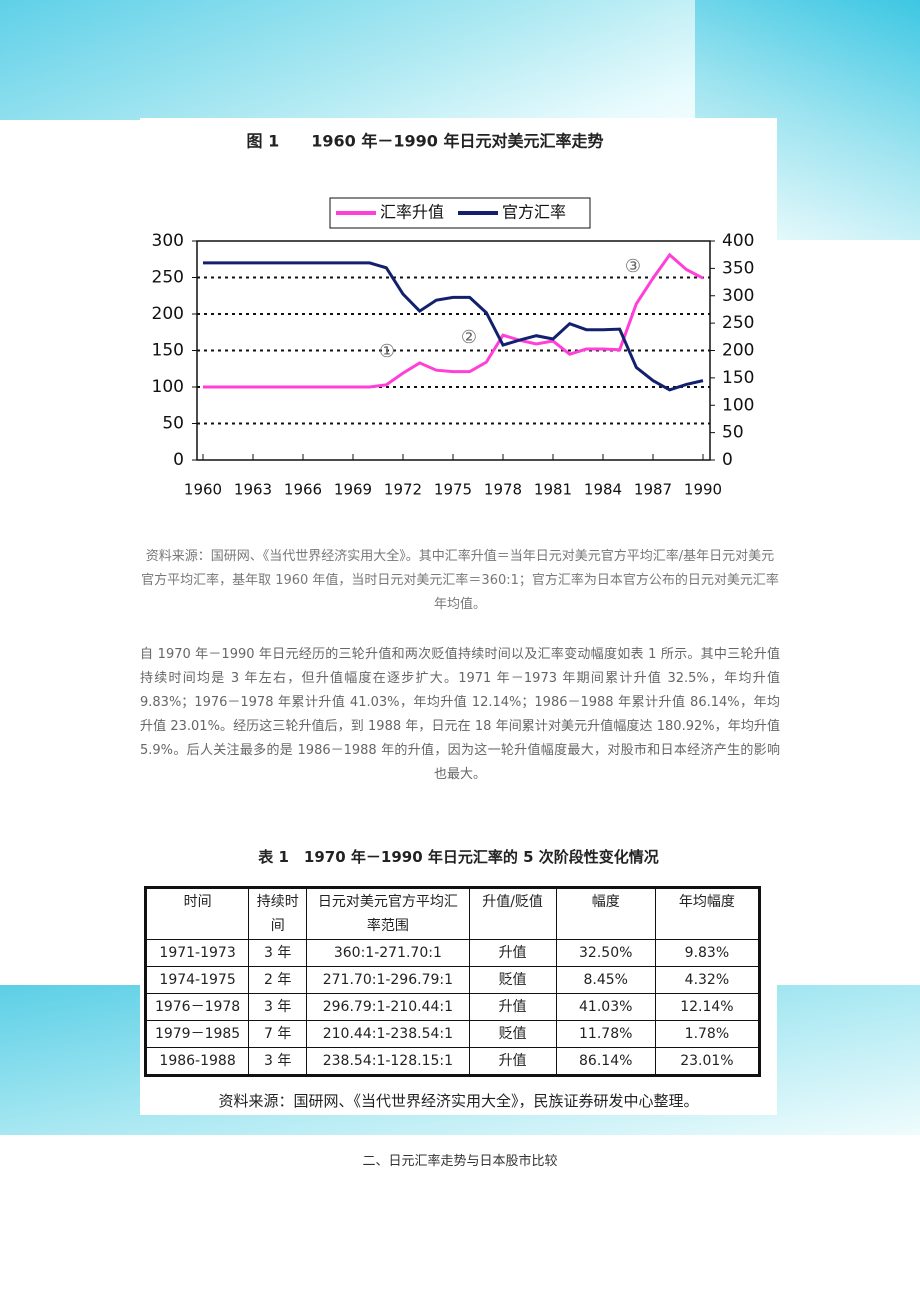  Describe the element at coordinates (388, 1061) in the screenshot. I see `table-cell: 238.54:1-128.15:1` at that location.